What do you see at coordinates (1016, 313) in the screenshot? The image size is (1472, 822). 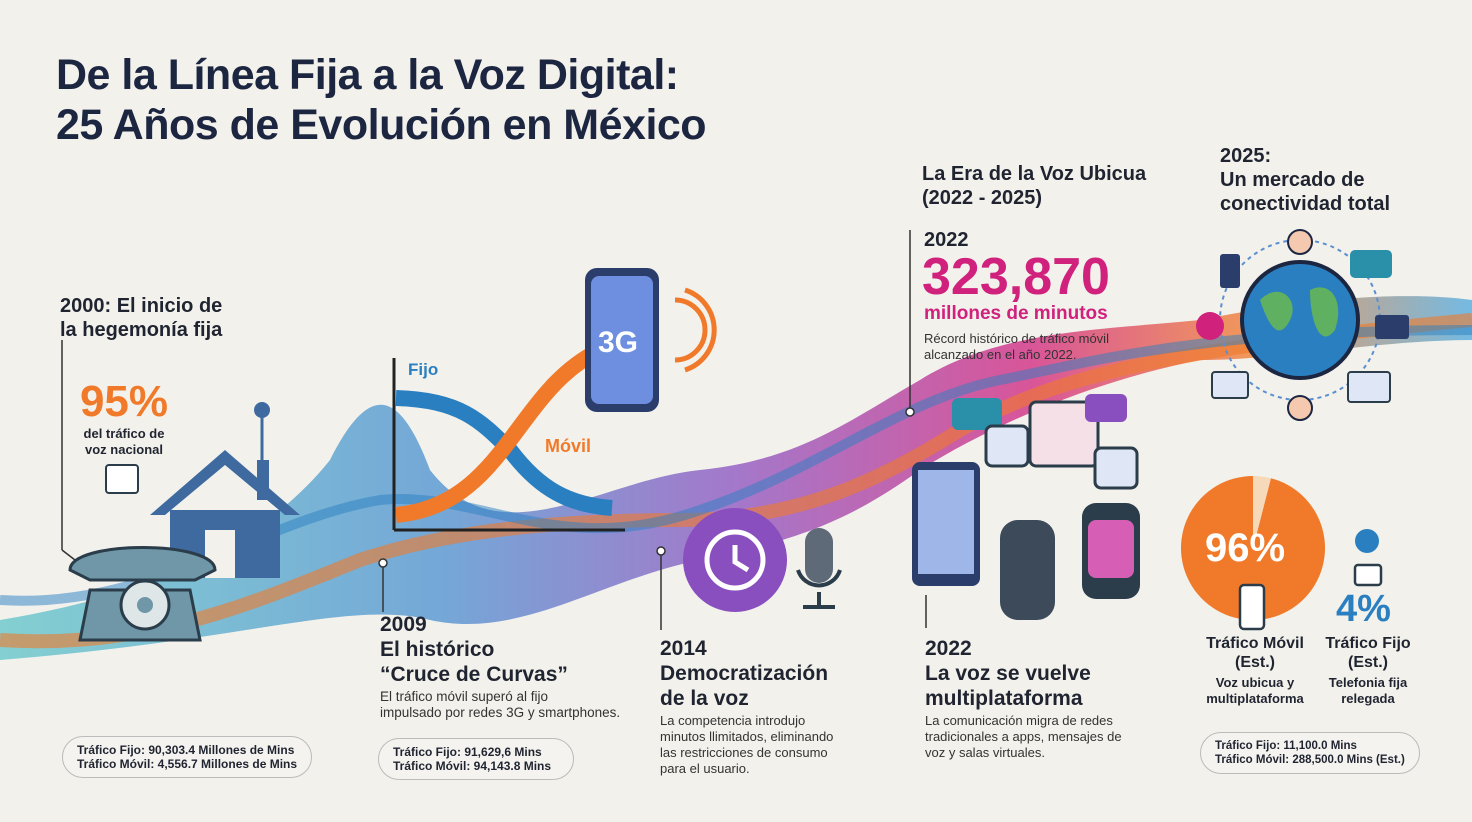 I see `era-unit: millones de minutos` at bounding box center [1016, 313].